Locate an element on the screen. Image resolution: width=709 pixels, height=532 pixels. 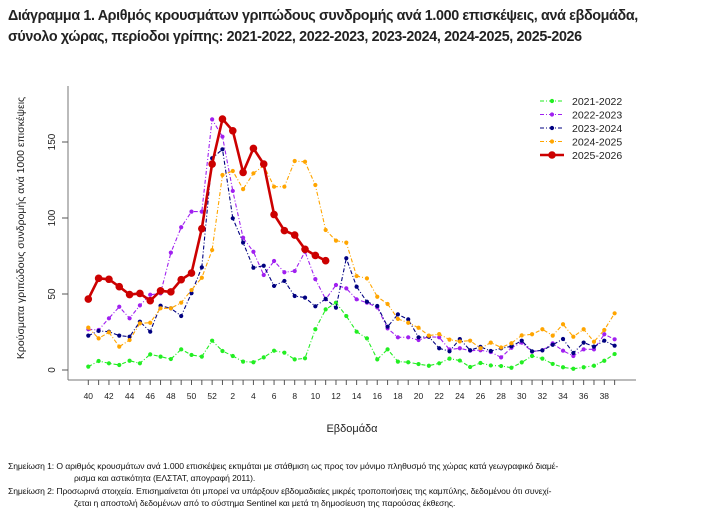
data-point-2023-2024-w16 is located at coordinates (377, 306).